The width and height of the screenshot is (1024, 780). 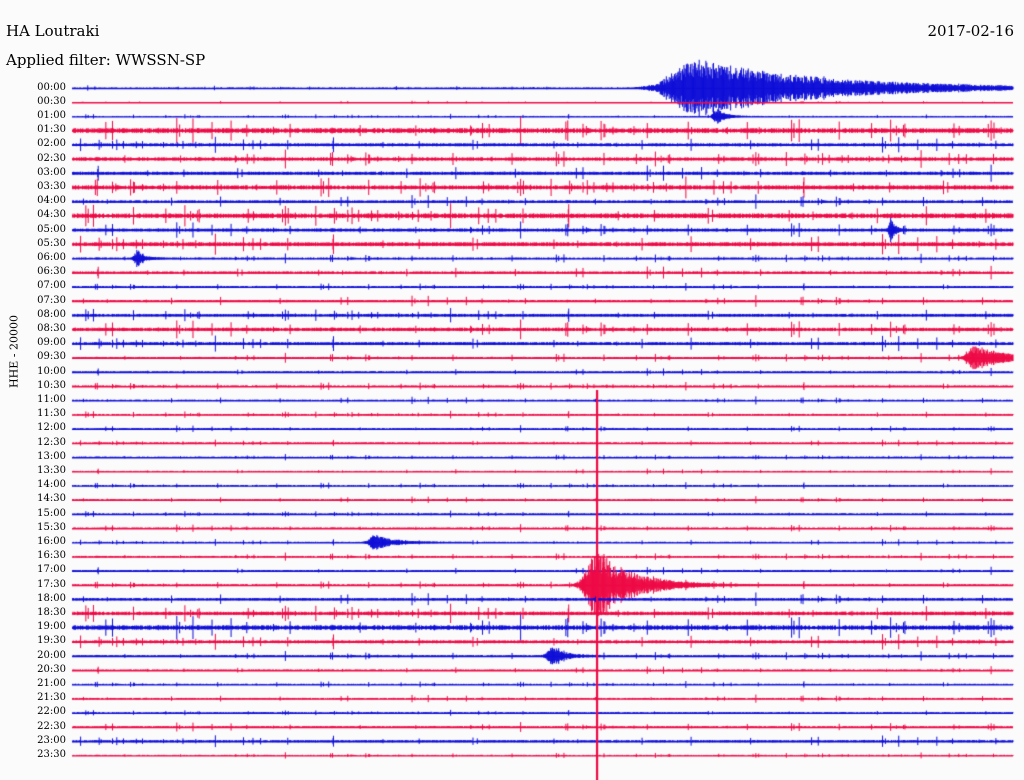 What do you see at coordinates (51, 683) in the screenshot?
I see `time-label: 21:00` at bounding box center [51, 683].